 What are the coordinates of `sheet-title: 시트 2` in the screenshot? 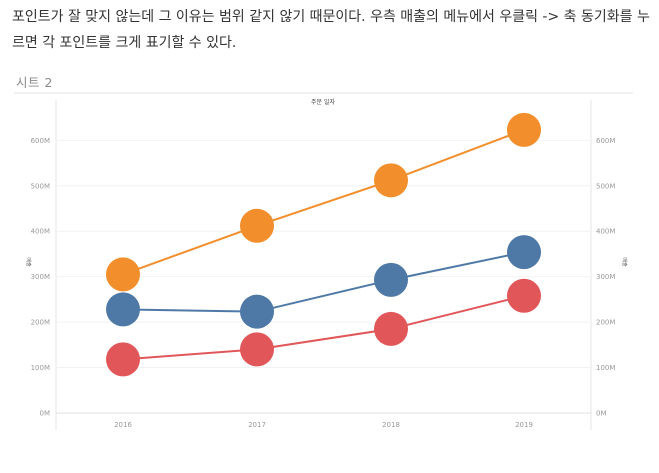 It's located at (34, 82).